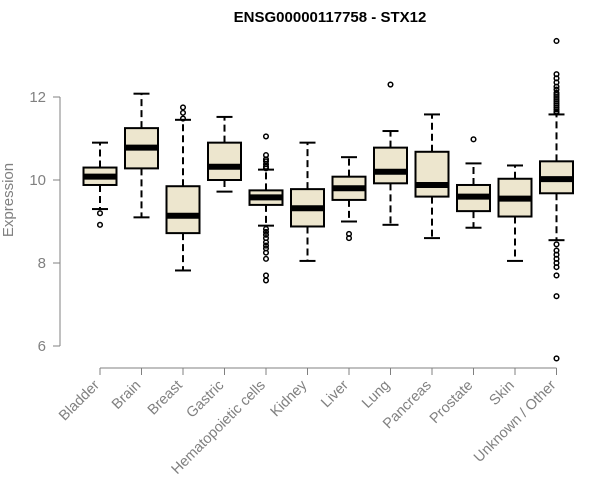  Describe the element at coordinates (45, 222) in the screenshot. I see `y-axis: 6 8 10 12` at that location.